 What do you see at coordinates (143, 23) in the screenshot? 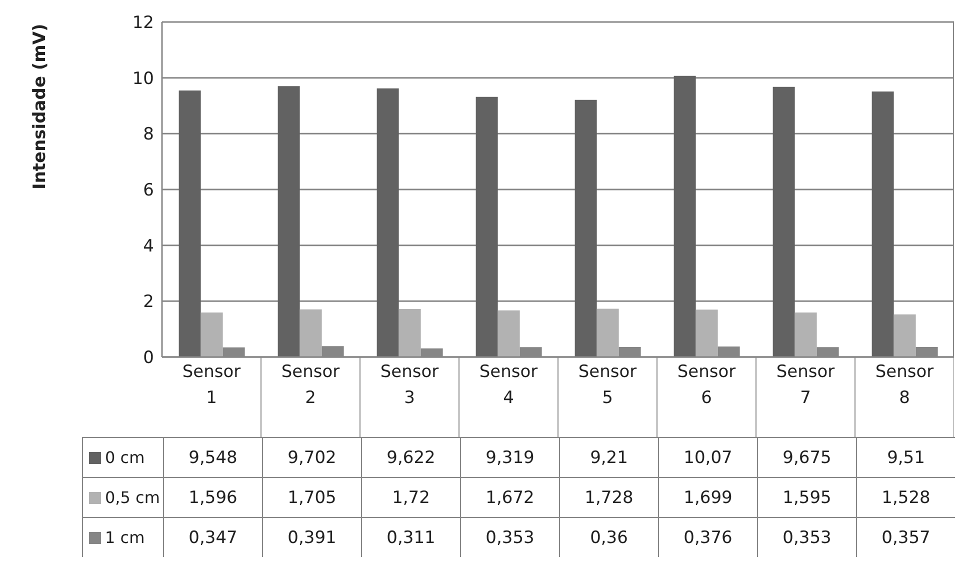
I see `y-tick-label: 12` at bounding box center [143, 23].